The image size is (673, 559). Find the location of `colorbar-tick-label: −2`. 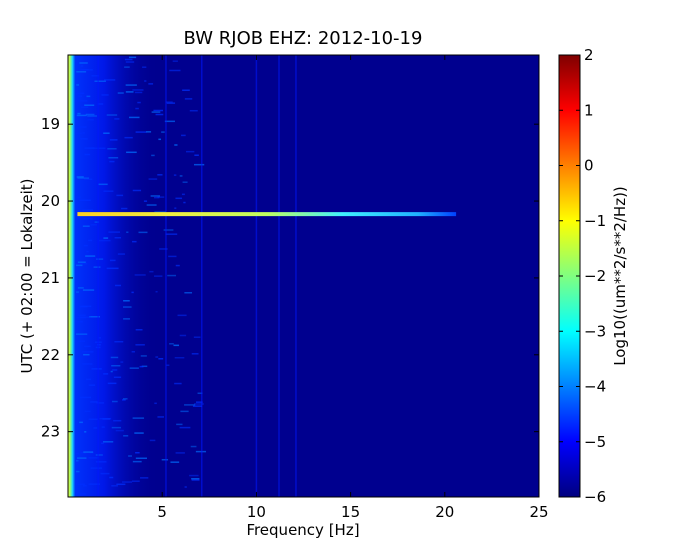

colorbar-tick-label: −2 is located at coordinates (595, 276).